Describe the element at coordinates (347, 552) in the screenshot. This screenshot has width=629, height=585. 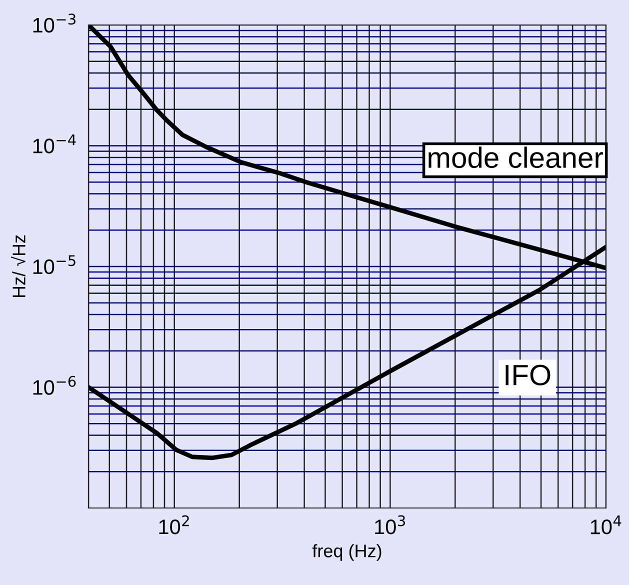
I see `x-axis-title: freq (Hz)` at that location.